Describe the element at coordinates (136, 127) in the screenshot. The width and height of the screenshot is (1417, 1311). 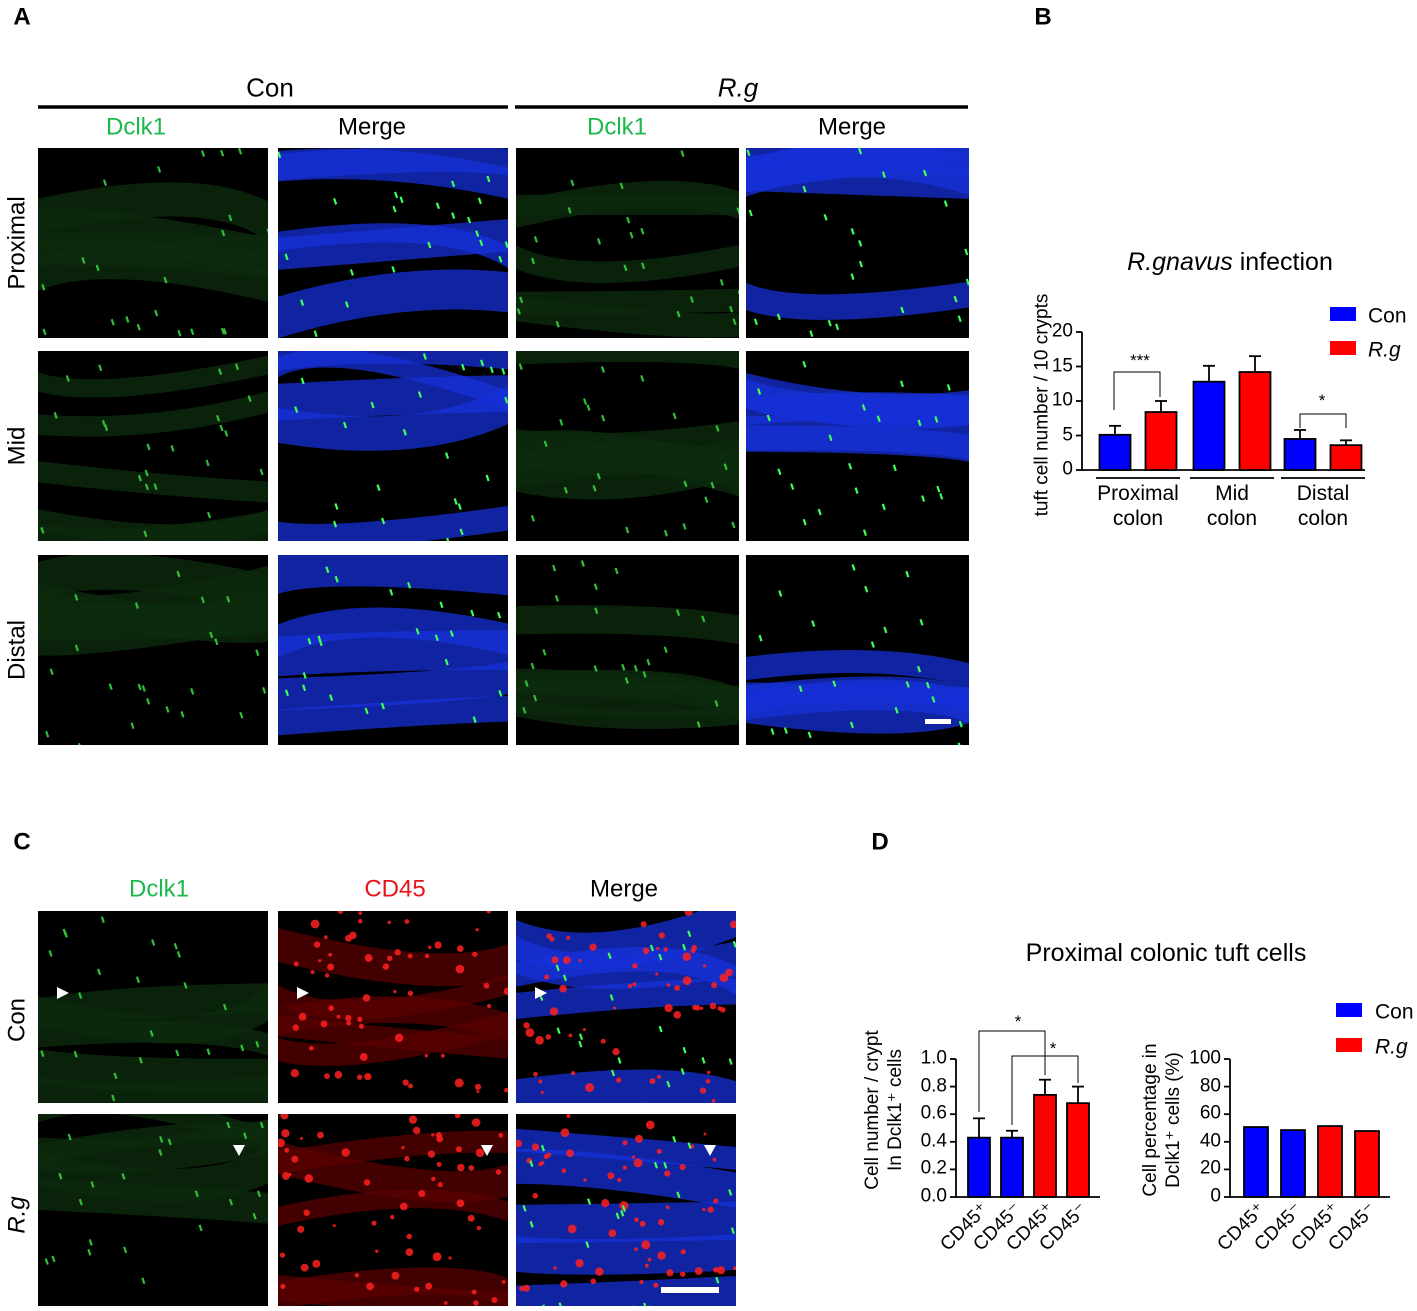
I see `column-label: Dclk1` at that location.